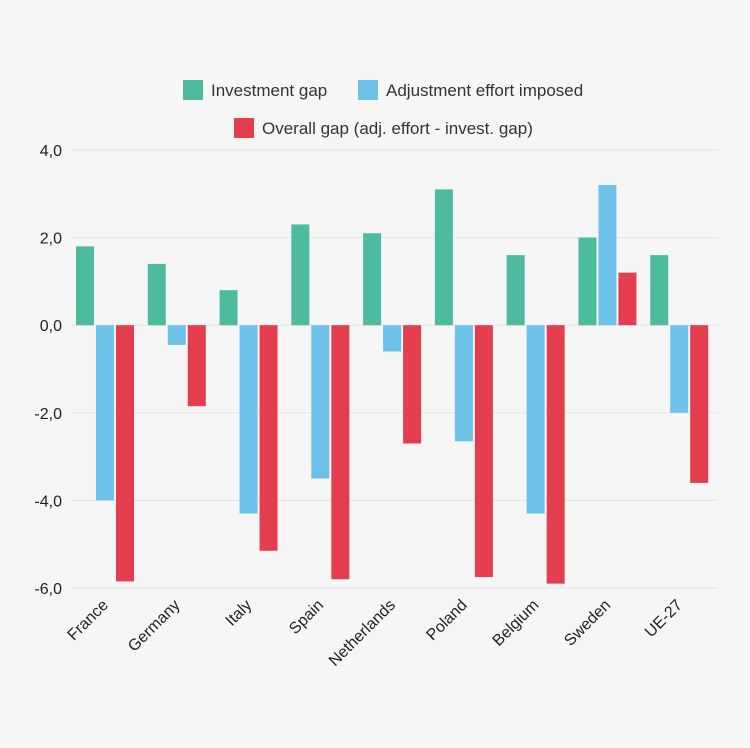  I want to click on x-tick-label: Sweden, so click(587, 623).